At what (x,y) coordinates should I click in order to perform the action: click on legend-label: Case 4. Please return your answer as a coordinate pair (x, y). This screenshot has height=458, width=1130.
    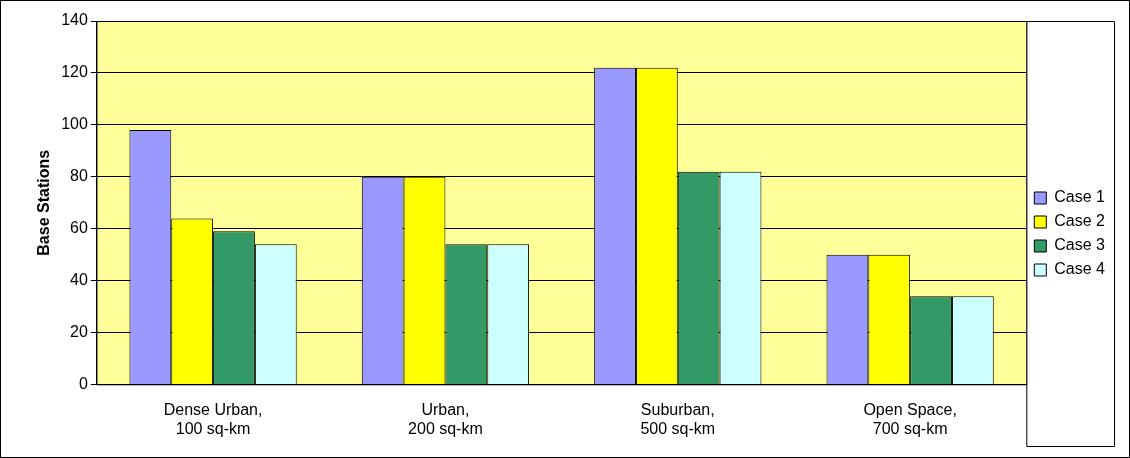
    Looking at the image, I should click on (1080, 269).